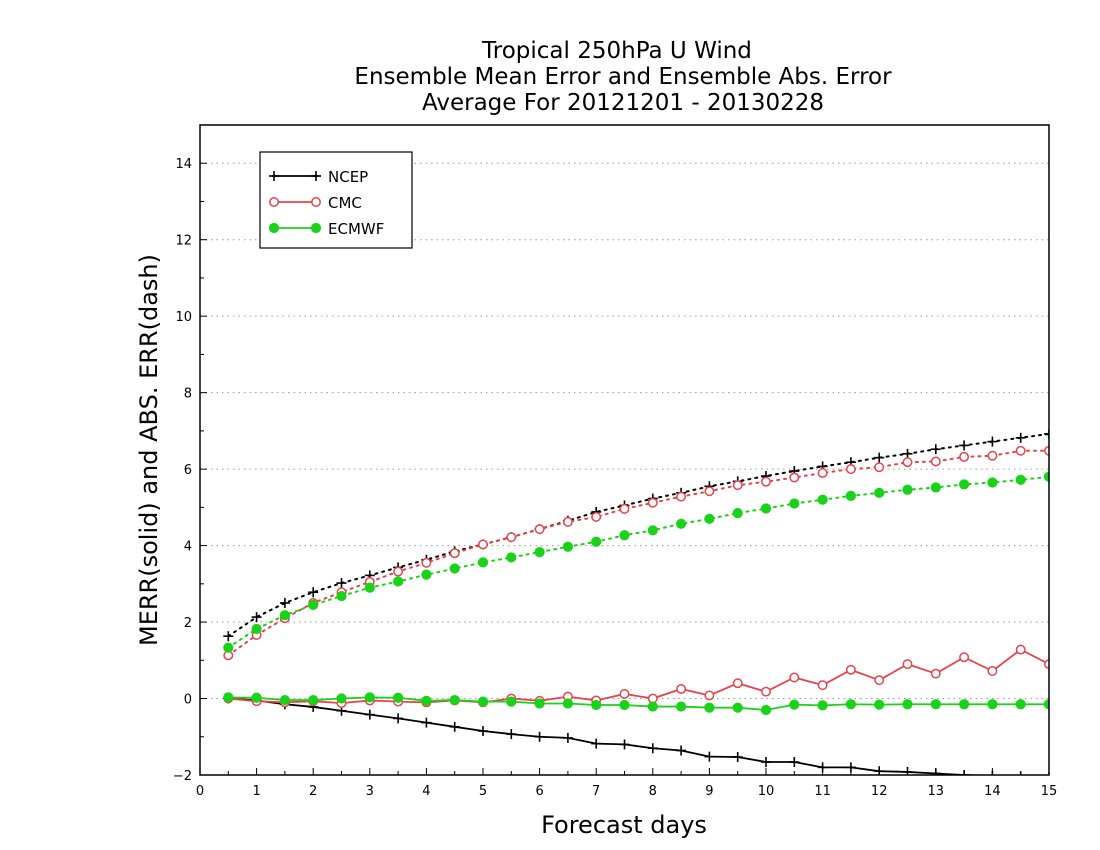  What do you see at coordinates (348, 177) in the screenshot?
I see `legend-label: NCEP` at bounding box center [348, 177].